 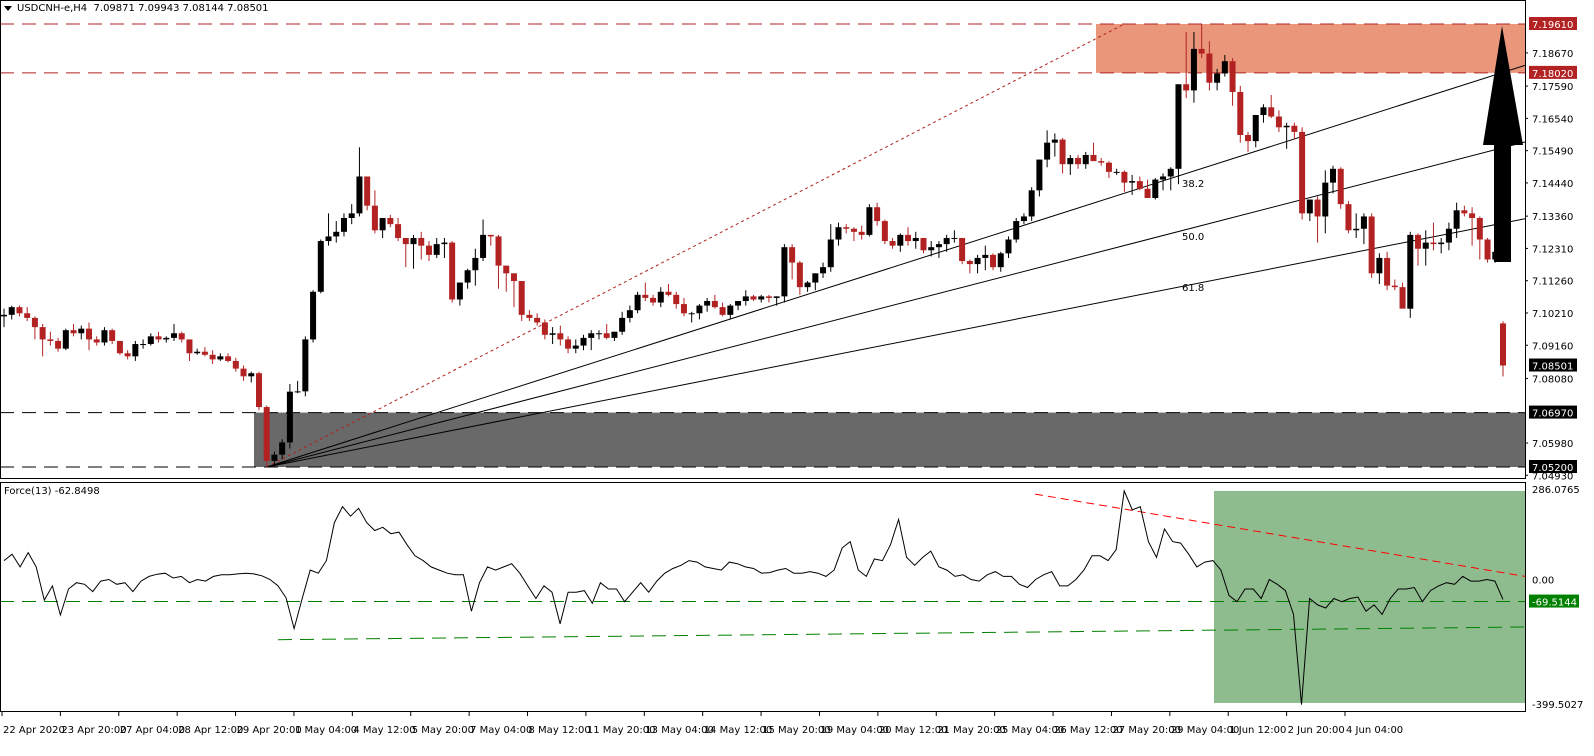 What do you see at coordinates (1088, 730) in the screenshot?
I see `time-axis-label: 26 May 12:00` at bounding box center [1088, 730].